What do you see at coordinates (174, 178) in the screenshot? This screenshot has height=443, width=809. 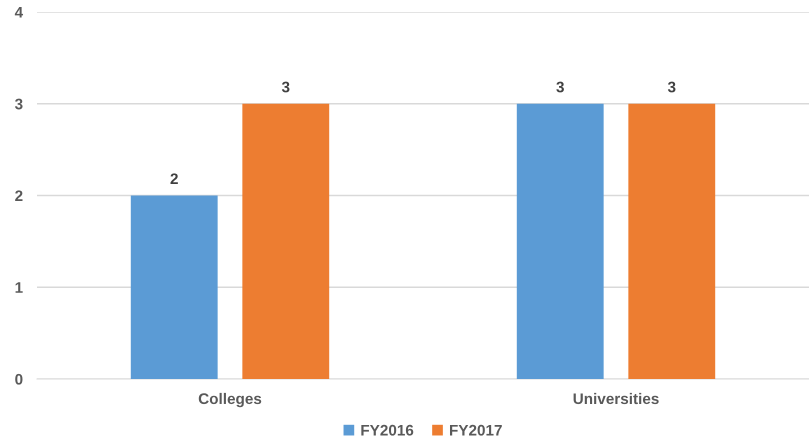 I see `data-label: 2` at bounding box center [174, 178].